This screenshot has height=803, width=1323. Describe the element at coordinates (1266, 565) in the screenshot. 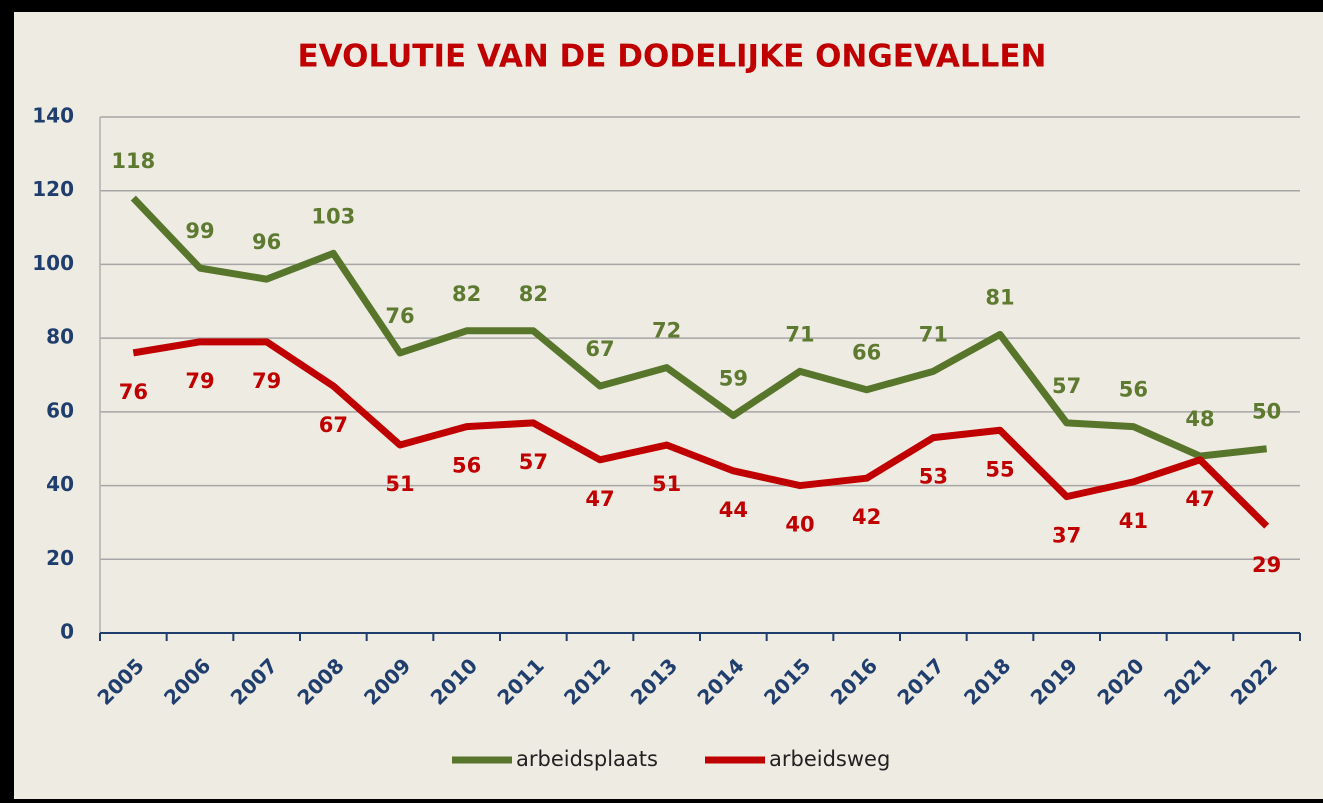

I see `data-label: 29` at that location.